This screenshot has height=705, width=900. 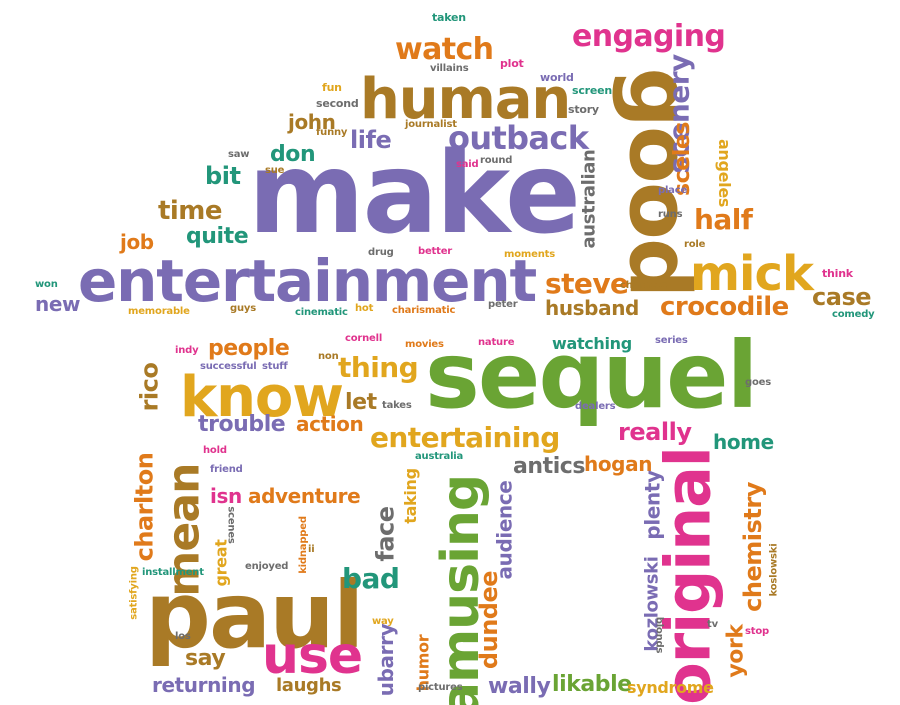 I want to click on word-saw: saw, so click(x=239, y=154).